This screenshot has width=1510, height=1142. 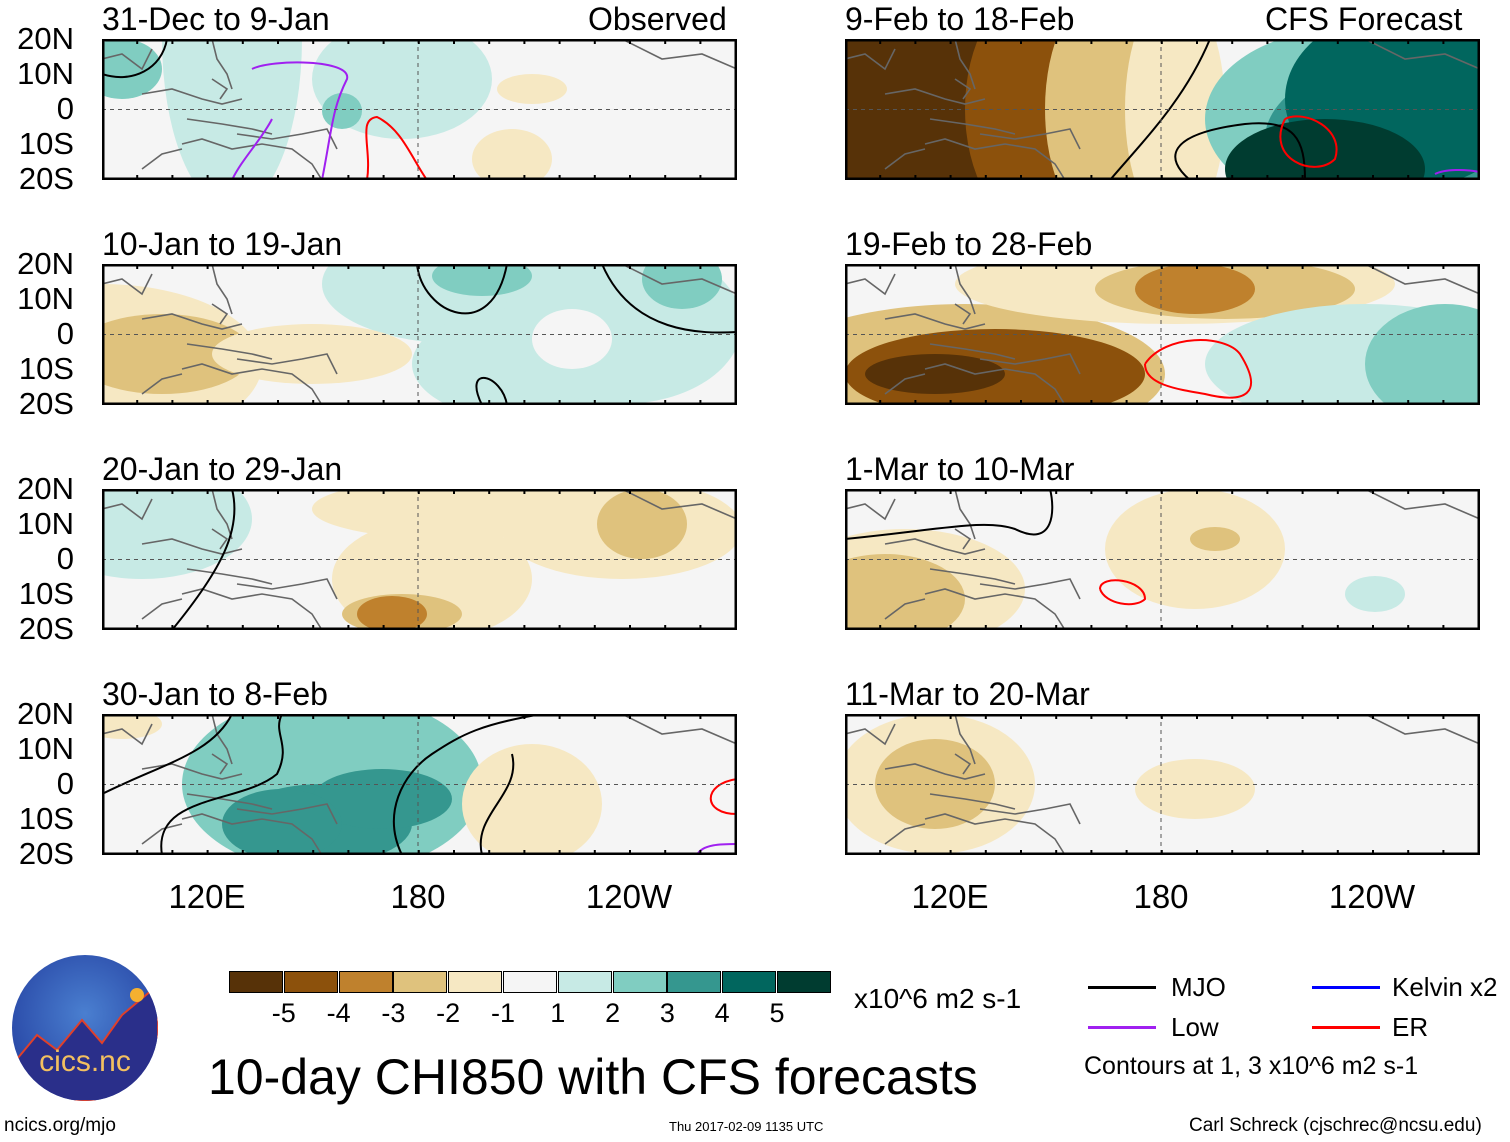 I want to click on panel-title: 31-Dec to 9-Jan, so click(x=216, y=19).